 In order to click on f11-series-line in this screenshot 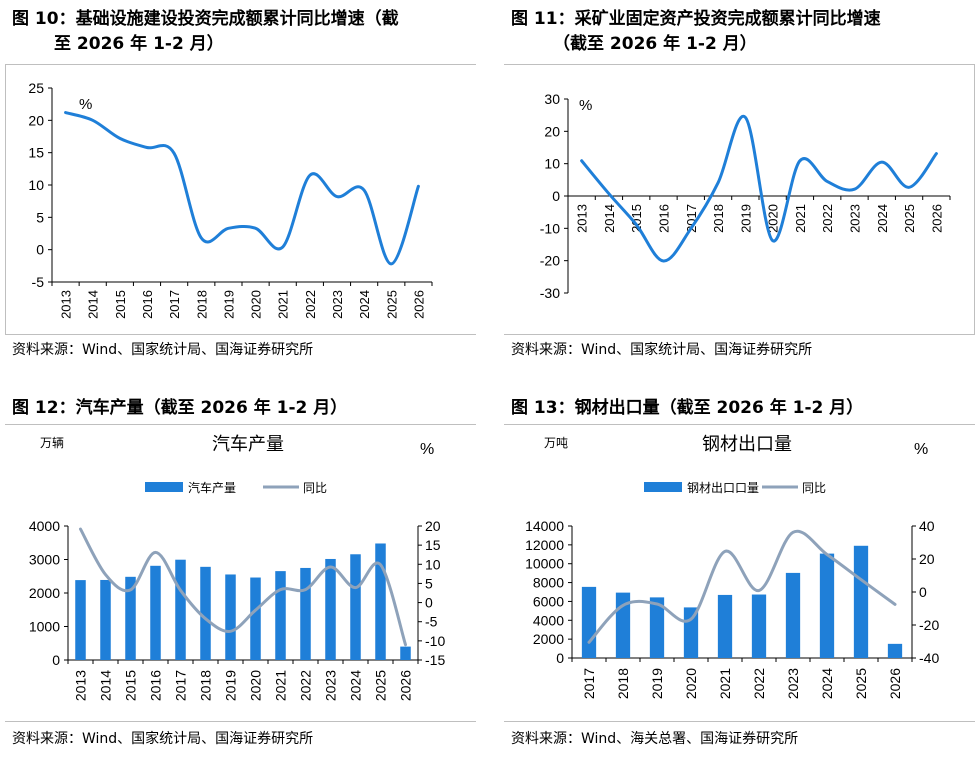, I will do `click(759, 188)`.